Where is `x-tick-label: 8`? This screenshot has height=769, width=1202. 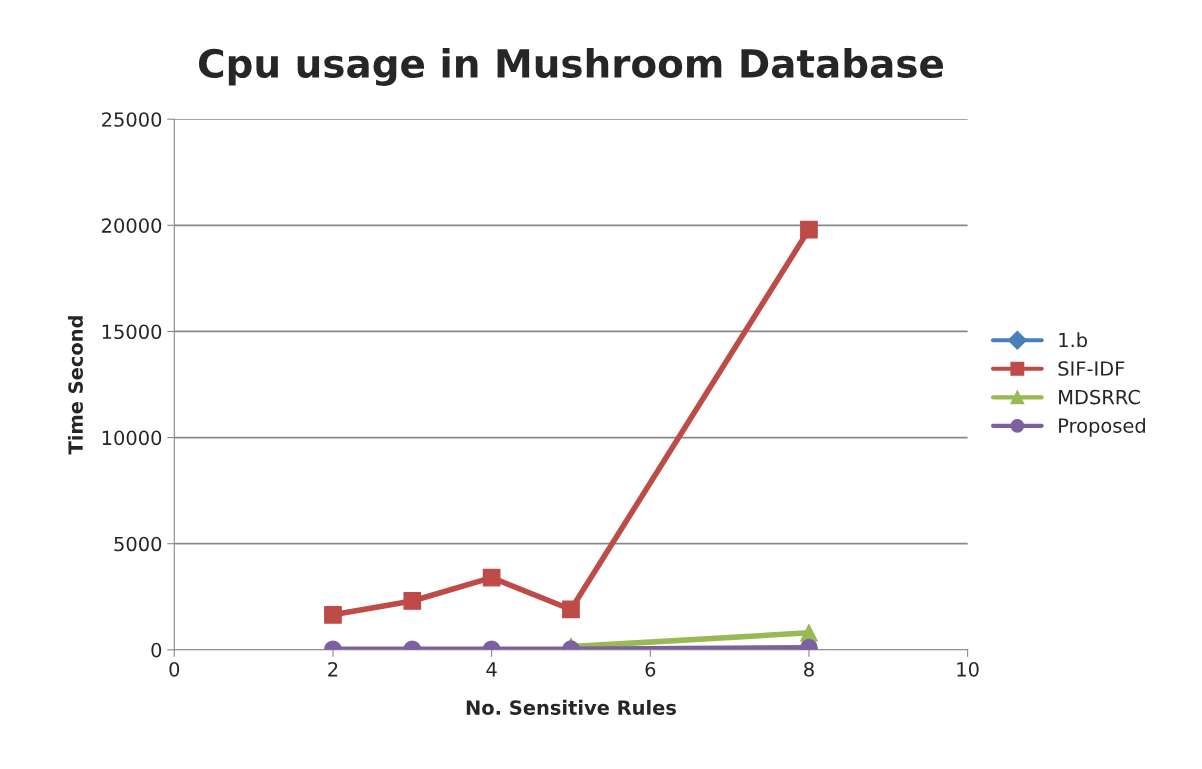 x-tick-label: 8 is located at coordinates (809, 669).